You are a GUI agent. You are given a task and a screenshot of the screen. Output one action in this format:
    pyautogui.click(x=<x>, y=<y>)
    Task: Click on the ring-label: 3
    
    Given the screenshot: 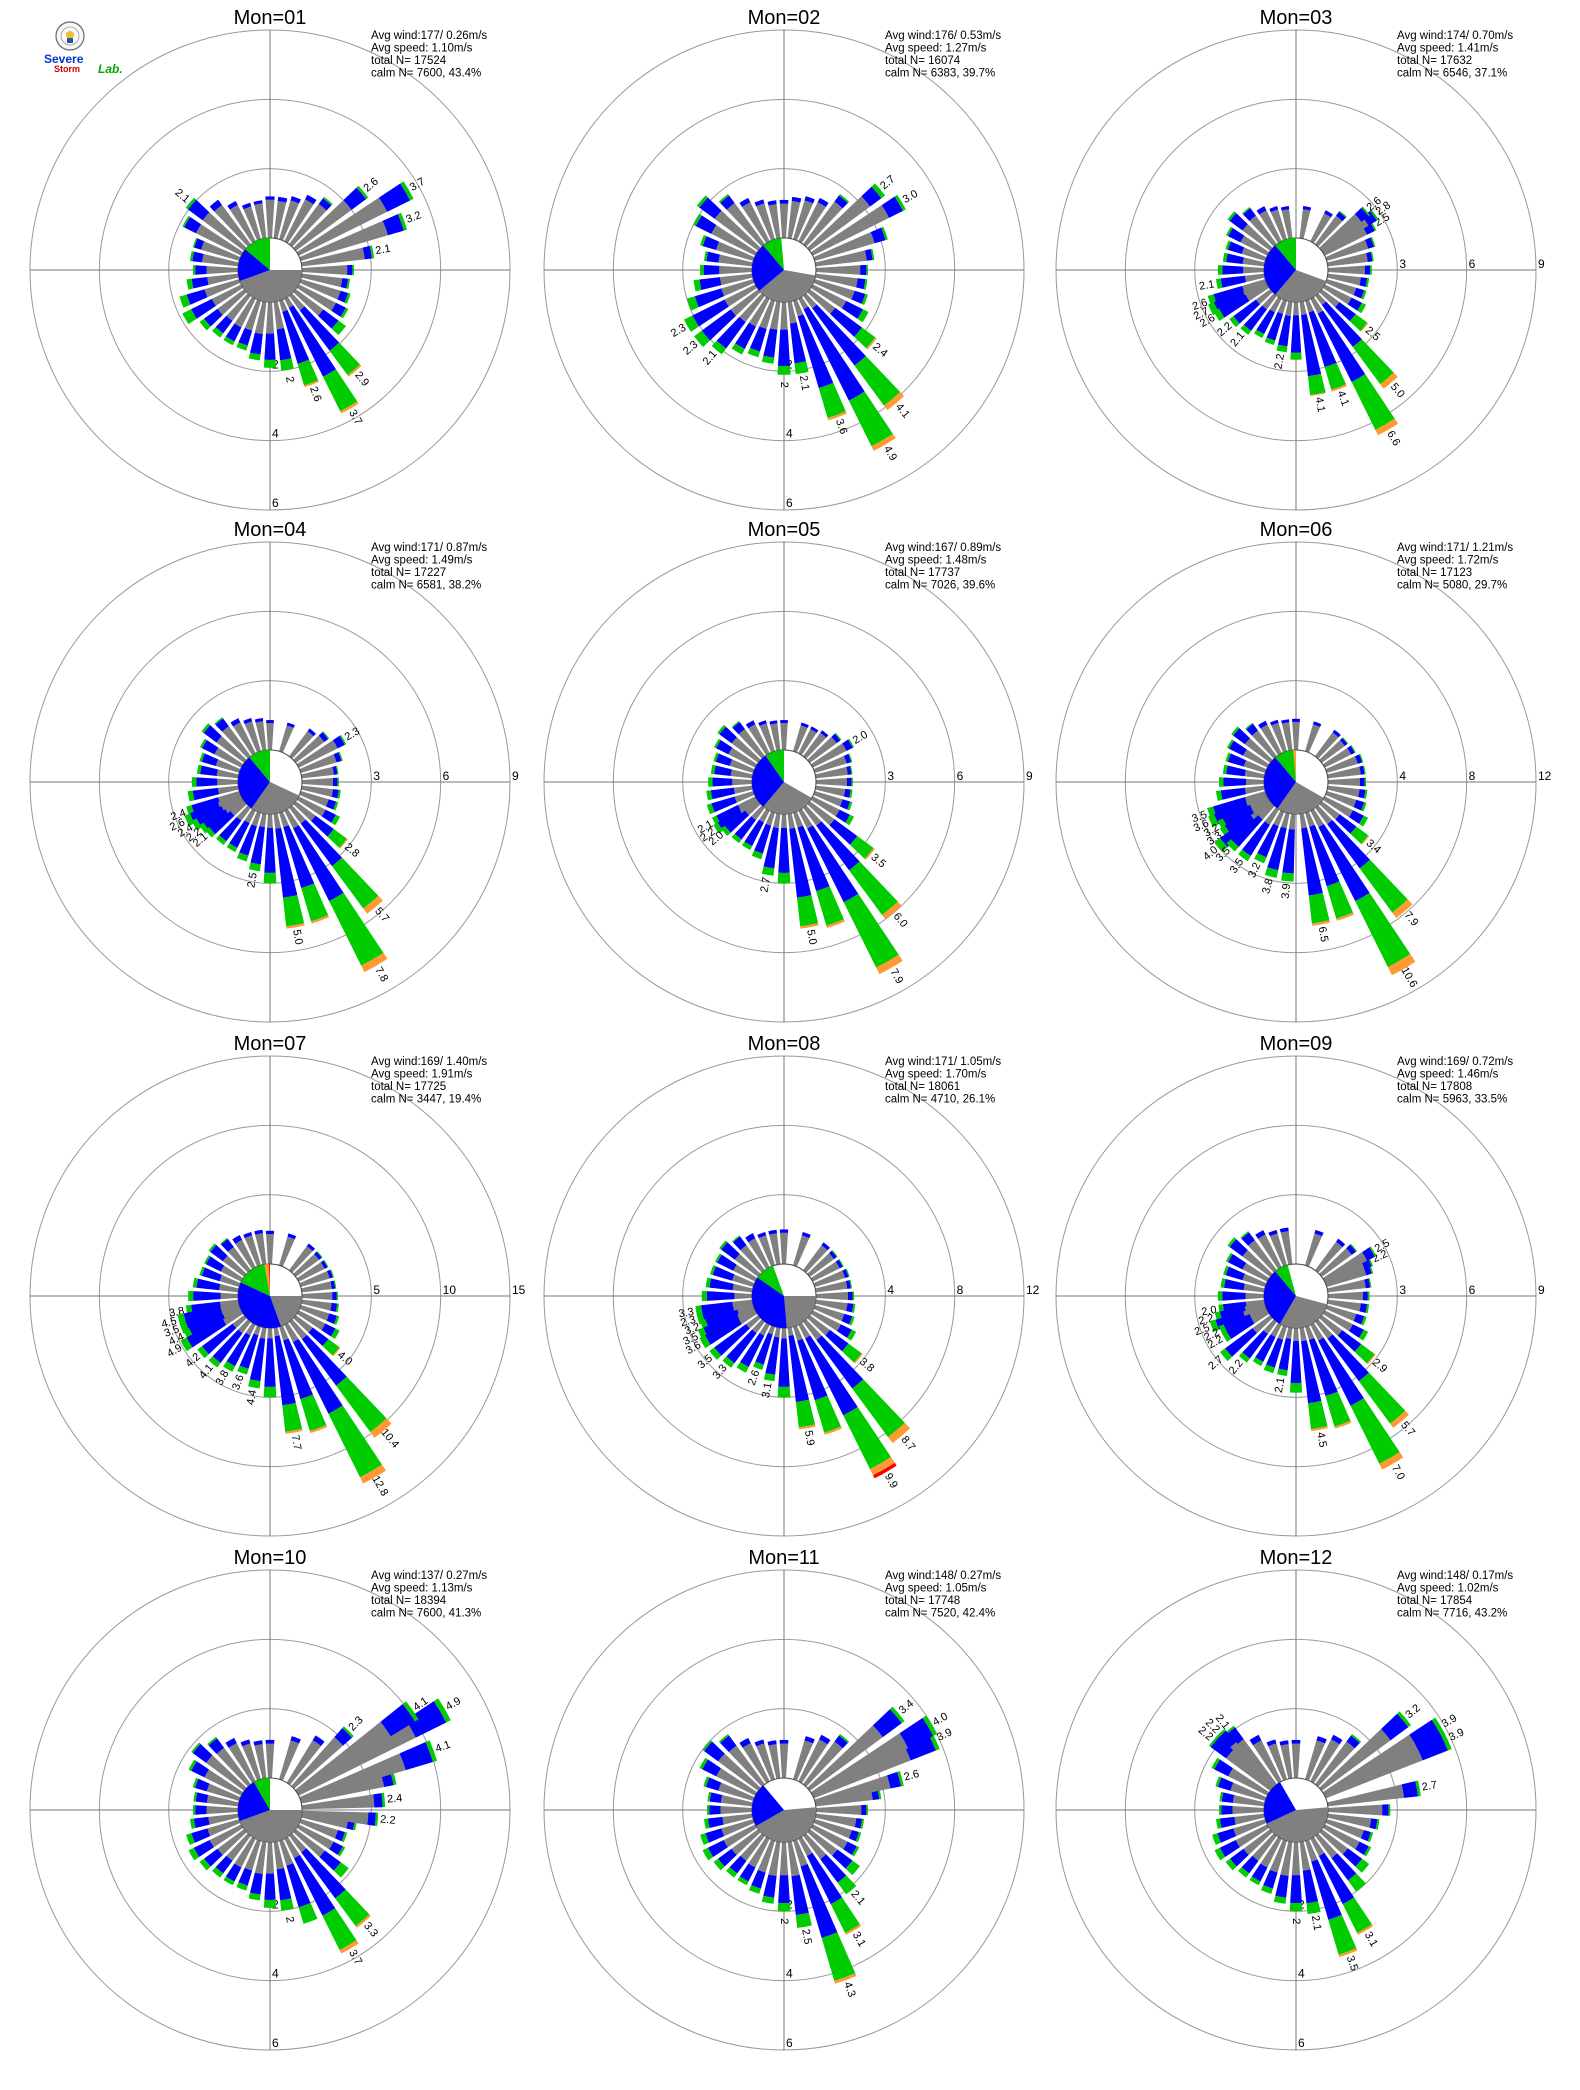 What is the action you would take?
    pyautogui.click(x=376, y=776)
    